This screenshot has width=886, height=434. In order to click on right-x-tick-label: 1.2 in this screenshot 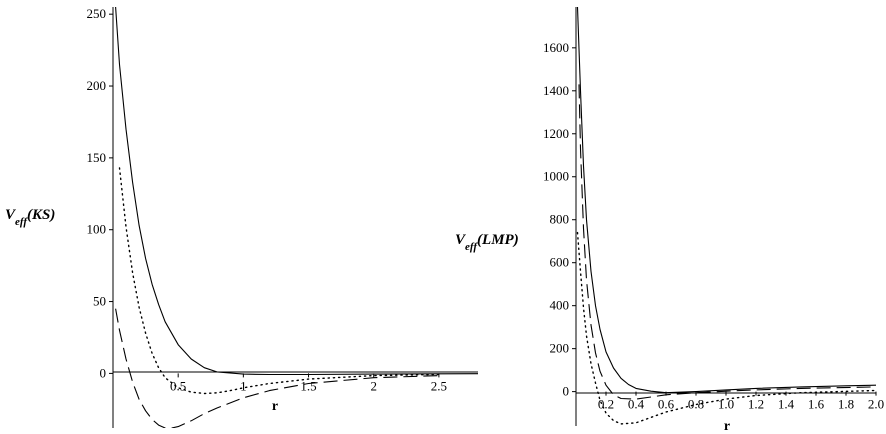, I will do `click(756, 404)`.